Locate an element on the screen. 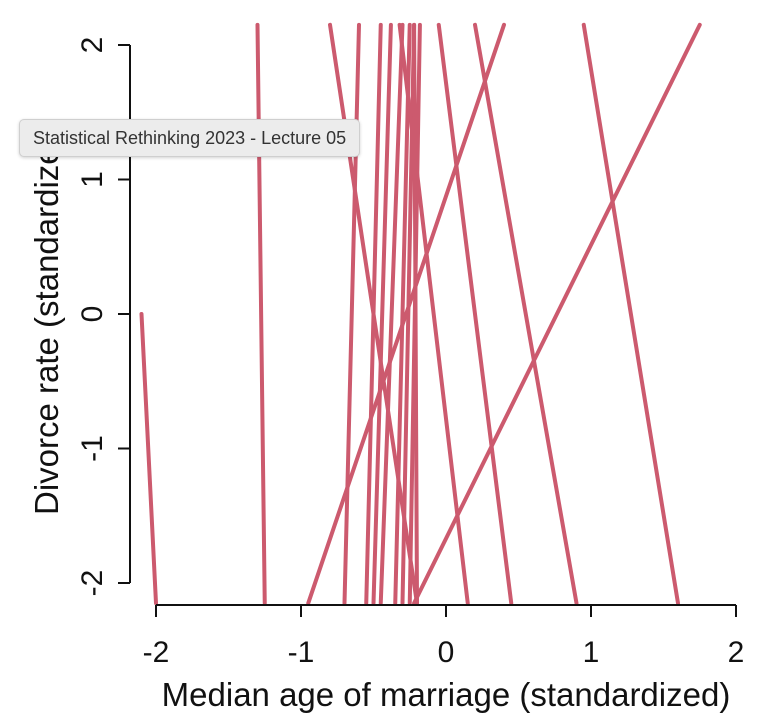  y-tick-label-1: 1 is located at coordinates (92, 179).